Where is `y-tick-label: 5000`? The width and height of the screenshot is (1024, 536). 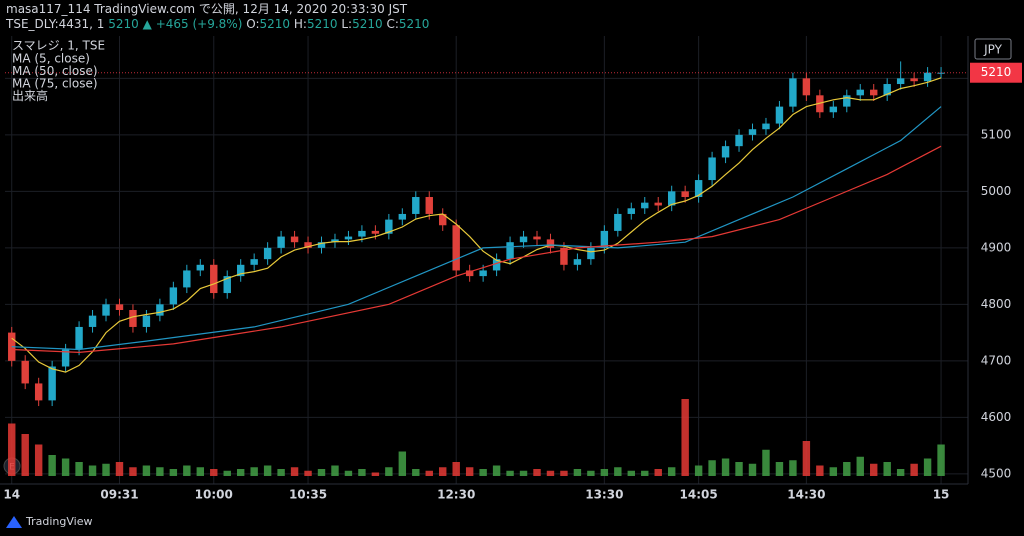 y-tick-label: 5000 is located at coordinates (996, 191).